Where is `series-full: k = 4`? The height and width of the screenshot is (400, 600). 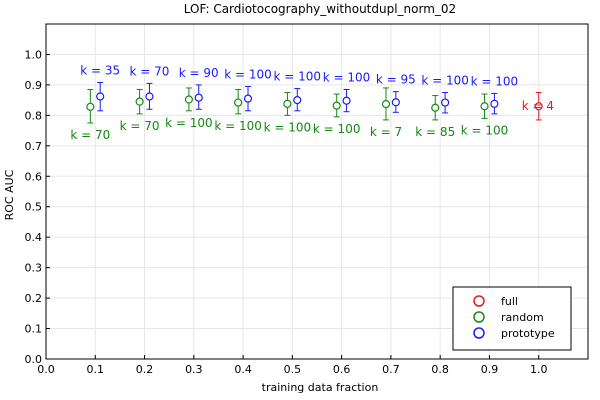
series-full: k = 4 is located at coordinates (538, 106).